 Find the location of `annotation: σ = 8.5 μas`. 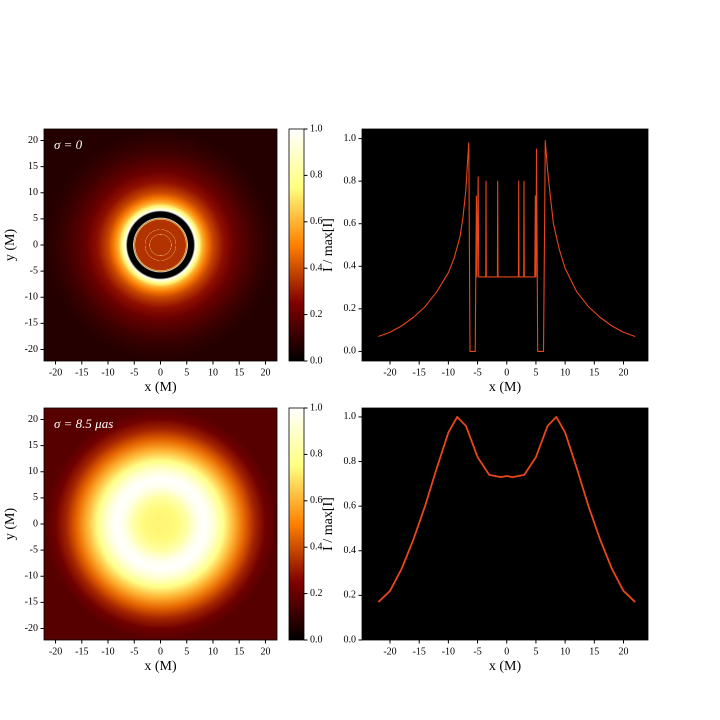

annotation: σ = 8.5 μas is located at coordinates (83, 423).